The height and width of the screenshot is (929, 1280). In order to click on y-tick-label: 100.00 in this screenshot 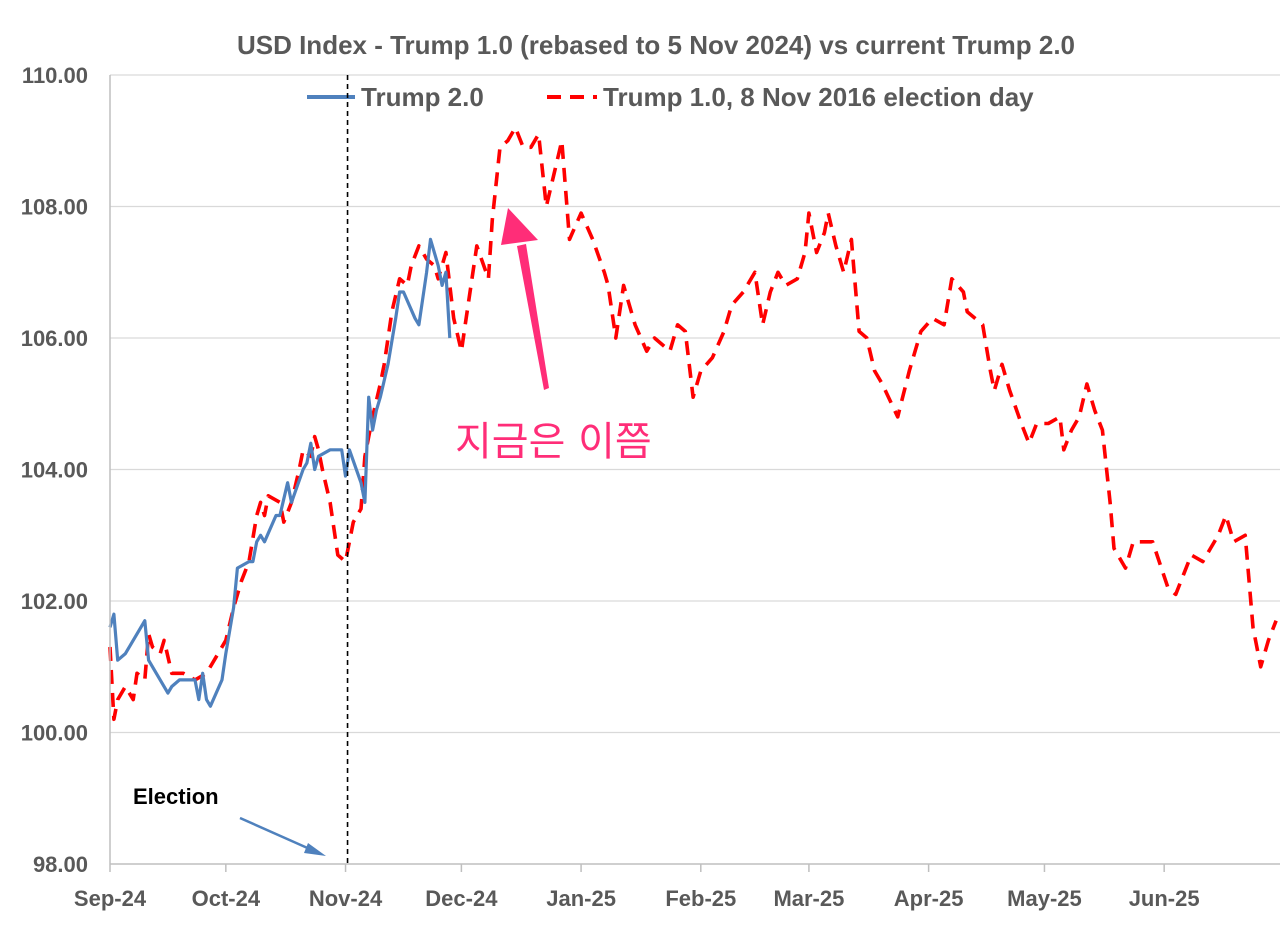, I will do `click(54, 733)`.